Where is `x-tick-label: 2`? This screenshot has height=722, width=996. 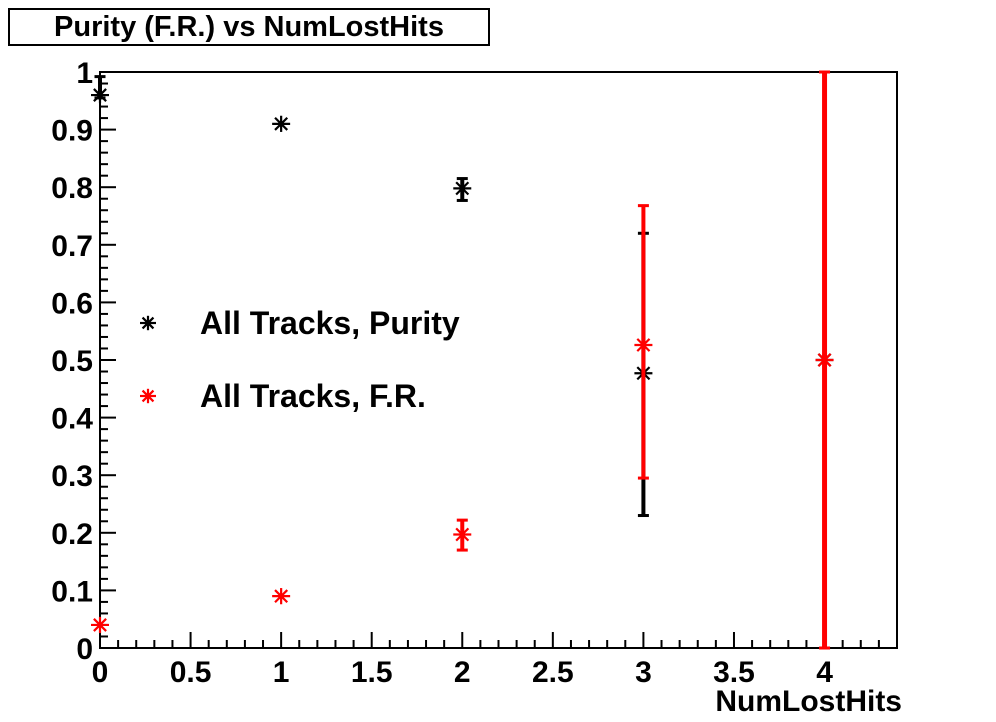 x-tick-label: 2 is located at coordinates (462, 672).